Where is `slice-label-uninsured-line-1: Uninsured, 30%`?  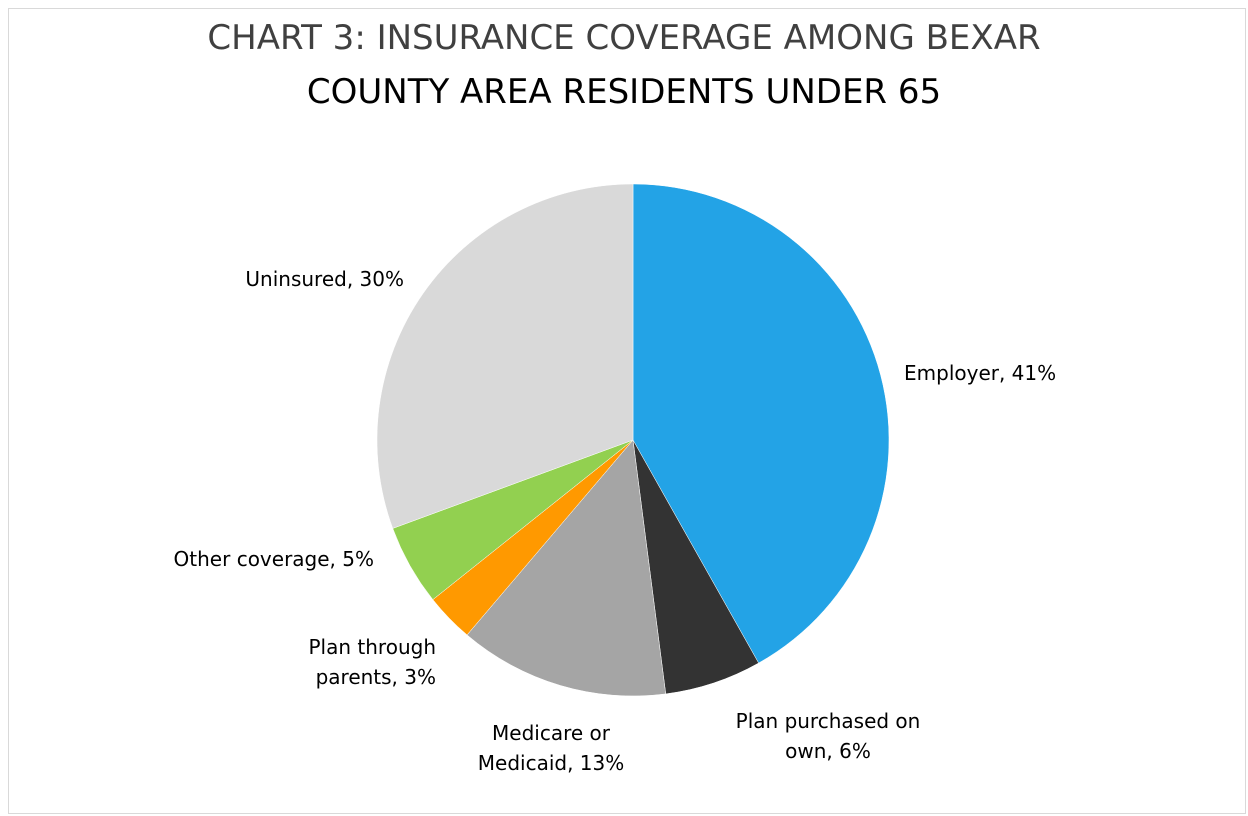
slice-label-uninsured-line-1: Uninsured, 30% is located at coordinates (324, 279).